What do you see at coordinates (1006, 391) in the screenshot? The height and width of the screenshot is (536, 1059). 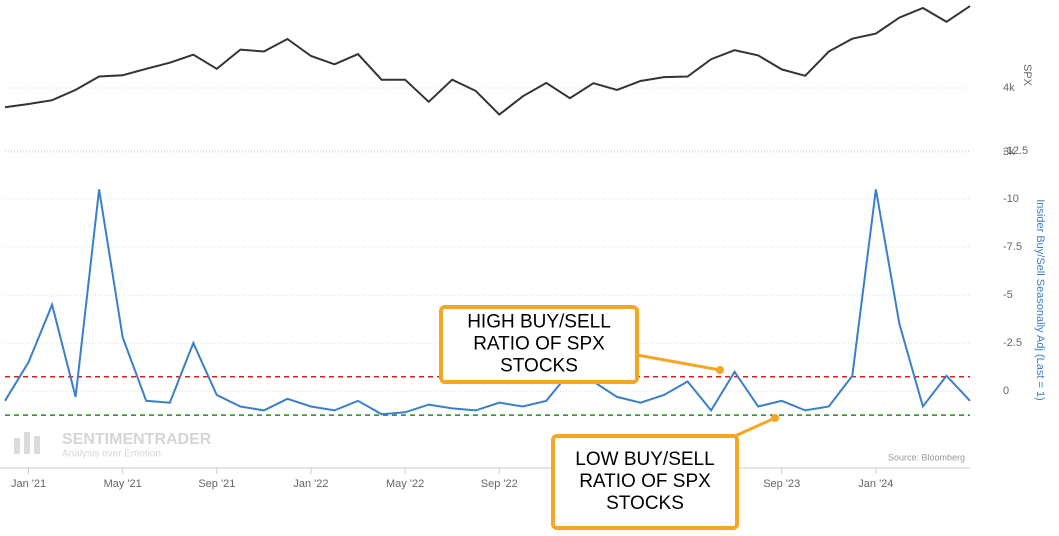 I see `y-tick-label: 0` at bounding box center [1006, 391].